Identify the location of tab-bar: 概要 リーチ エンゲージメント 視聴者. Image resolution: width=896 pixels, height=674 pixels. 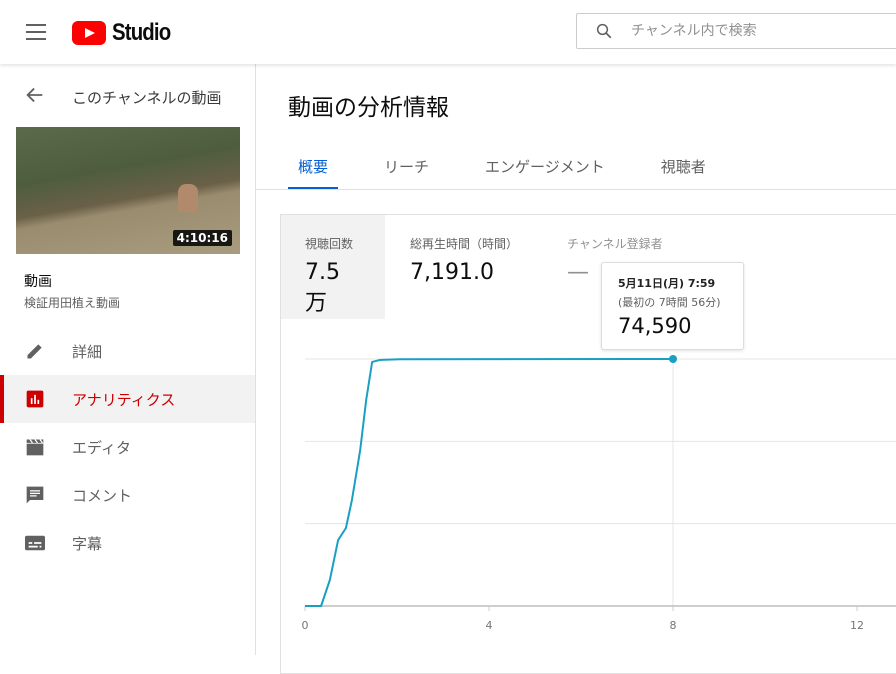
(520, 170).